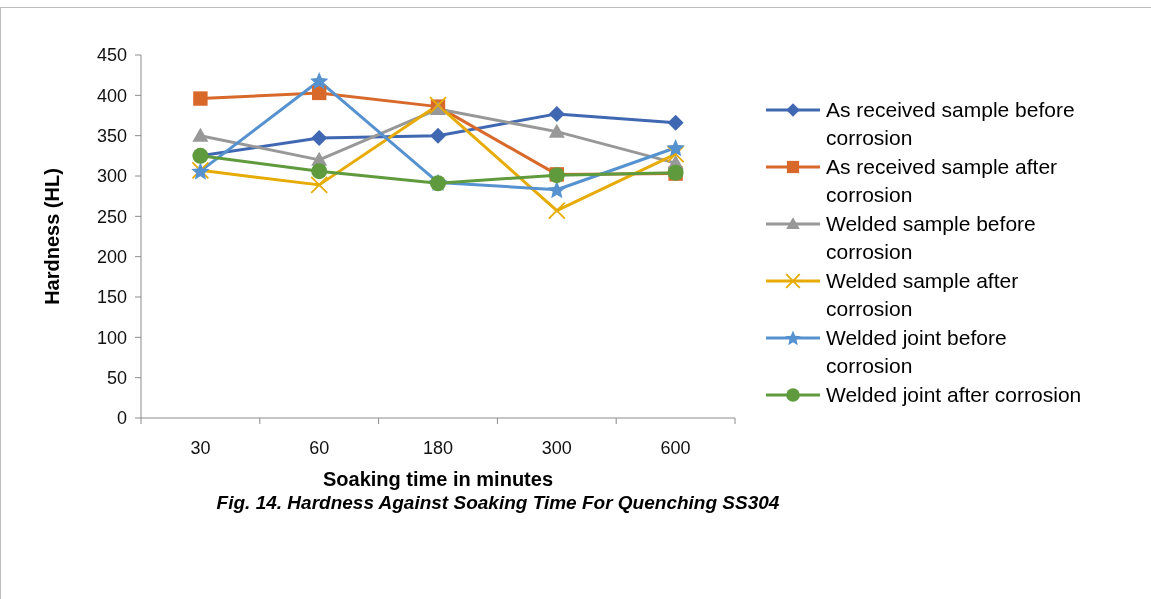  What do you see at coordinates (111, 136) in the screenshot?
I see `y-tick-label: 350` at bounding box center [111, 136].